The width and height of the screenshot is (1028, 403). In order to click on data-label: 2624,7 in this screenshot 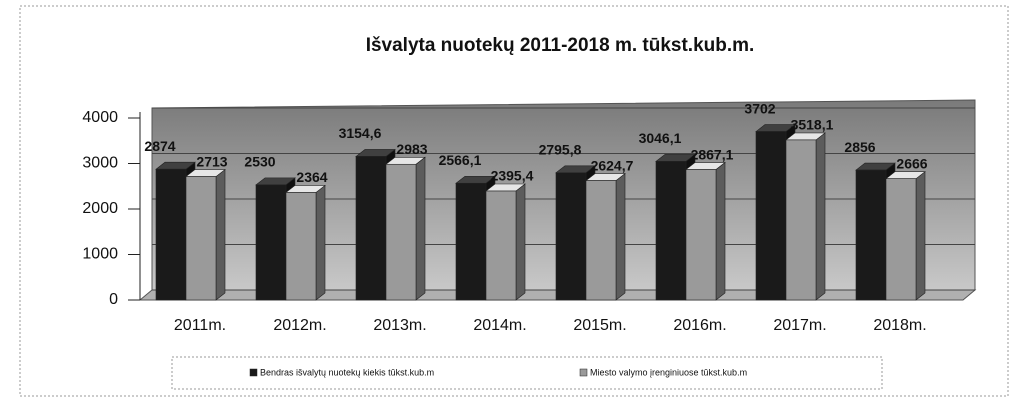, I will do `click(612, 165)`.